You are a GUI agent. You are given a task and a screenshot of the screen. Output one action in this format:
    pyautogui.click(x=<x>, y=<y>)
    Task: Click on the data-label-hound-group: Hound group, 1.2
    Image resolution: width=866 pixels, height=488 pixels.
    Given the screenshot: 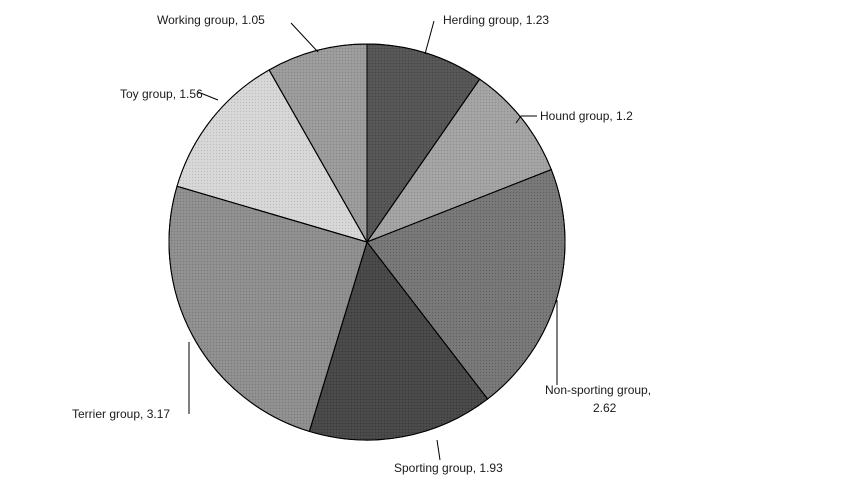 What is the action you would take?
    pyautogui.click(x=586, y=116)
    